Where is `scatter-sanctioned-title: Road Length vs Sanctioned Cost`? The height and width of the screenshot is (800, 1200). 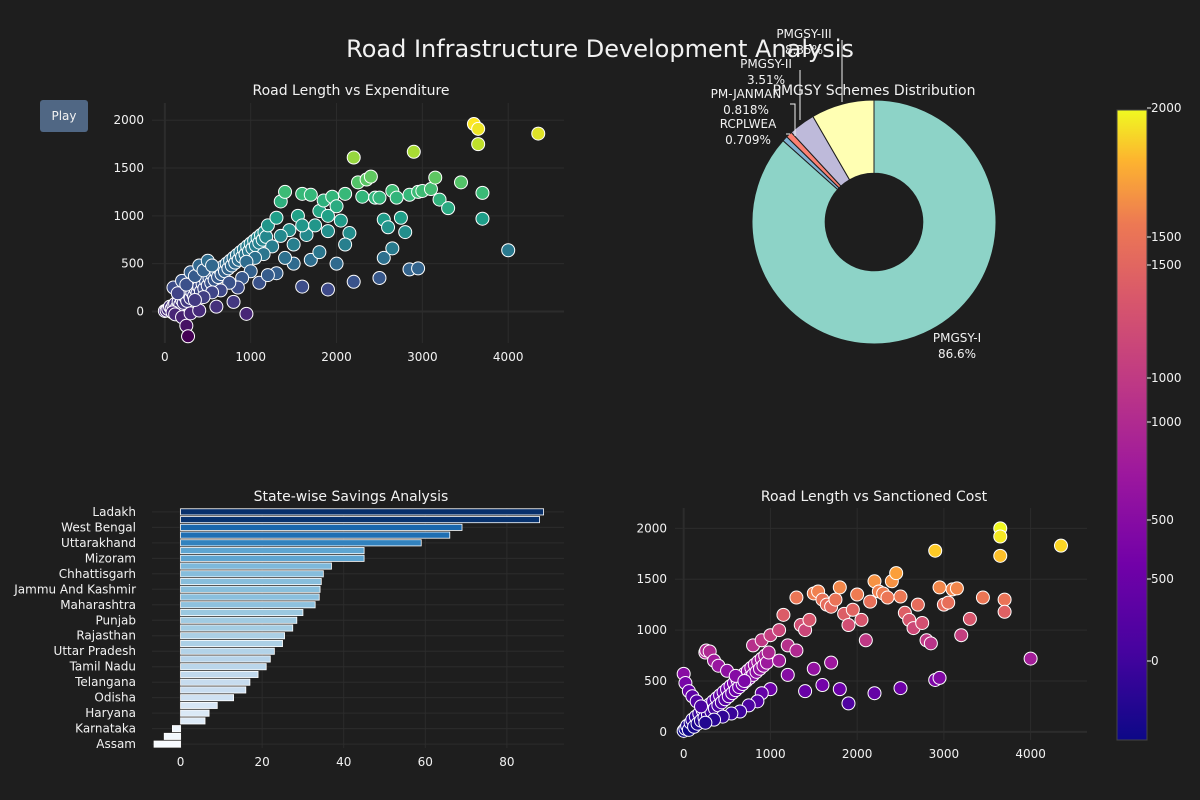
scatter-sanctioned-title: Road Length vs Sanctioned Cost is located at coordinates (874, 497).